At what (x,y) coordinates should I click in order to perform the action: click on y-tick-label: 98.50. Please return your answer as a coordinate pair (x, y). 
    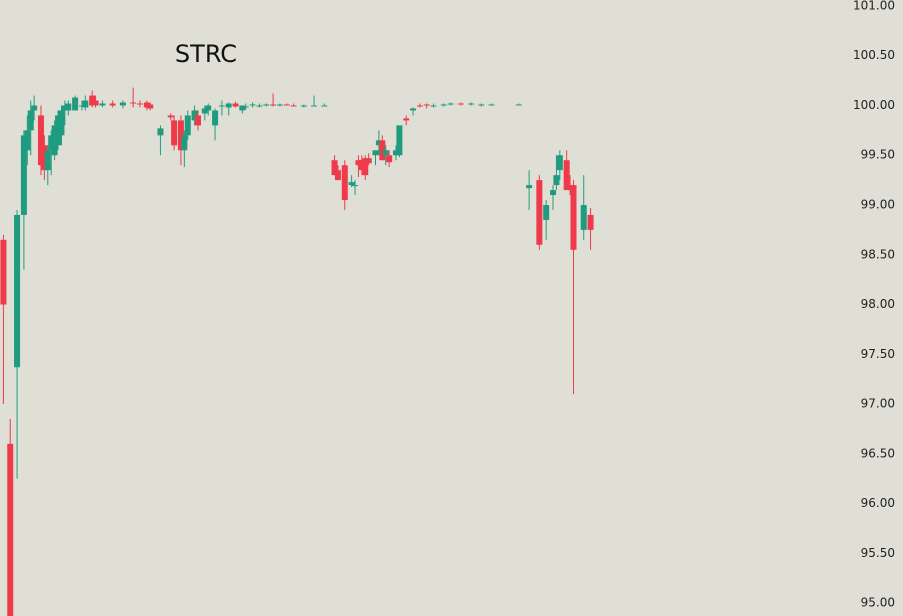
    Looking at the image, I should click on (878, 254).